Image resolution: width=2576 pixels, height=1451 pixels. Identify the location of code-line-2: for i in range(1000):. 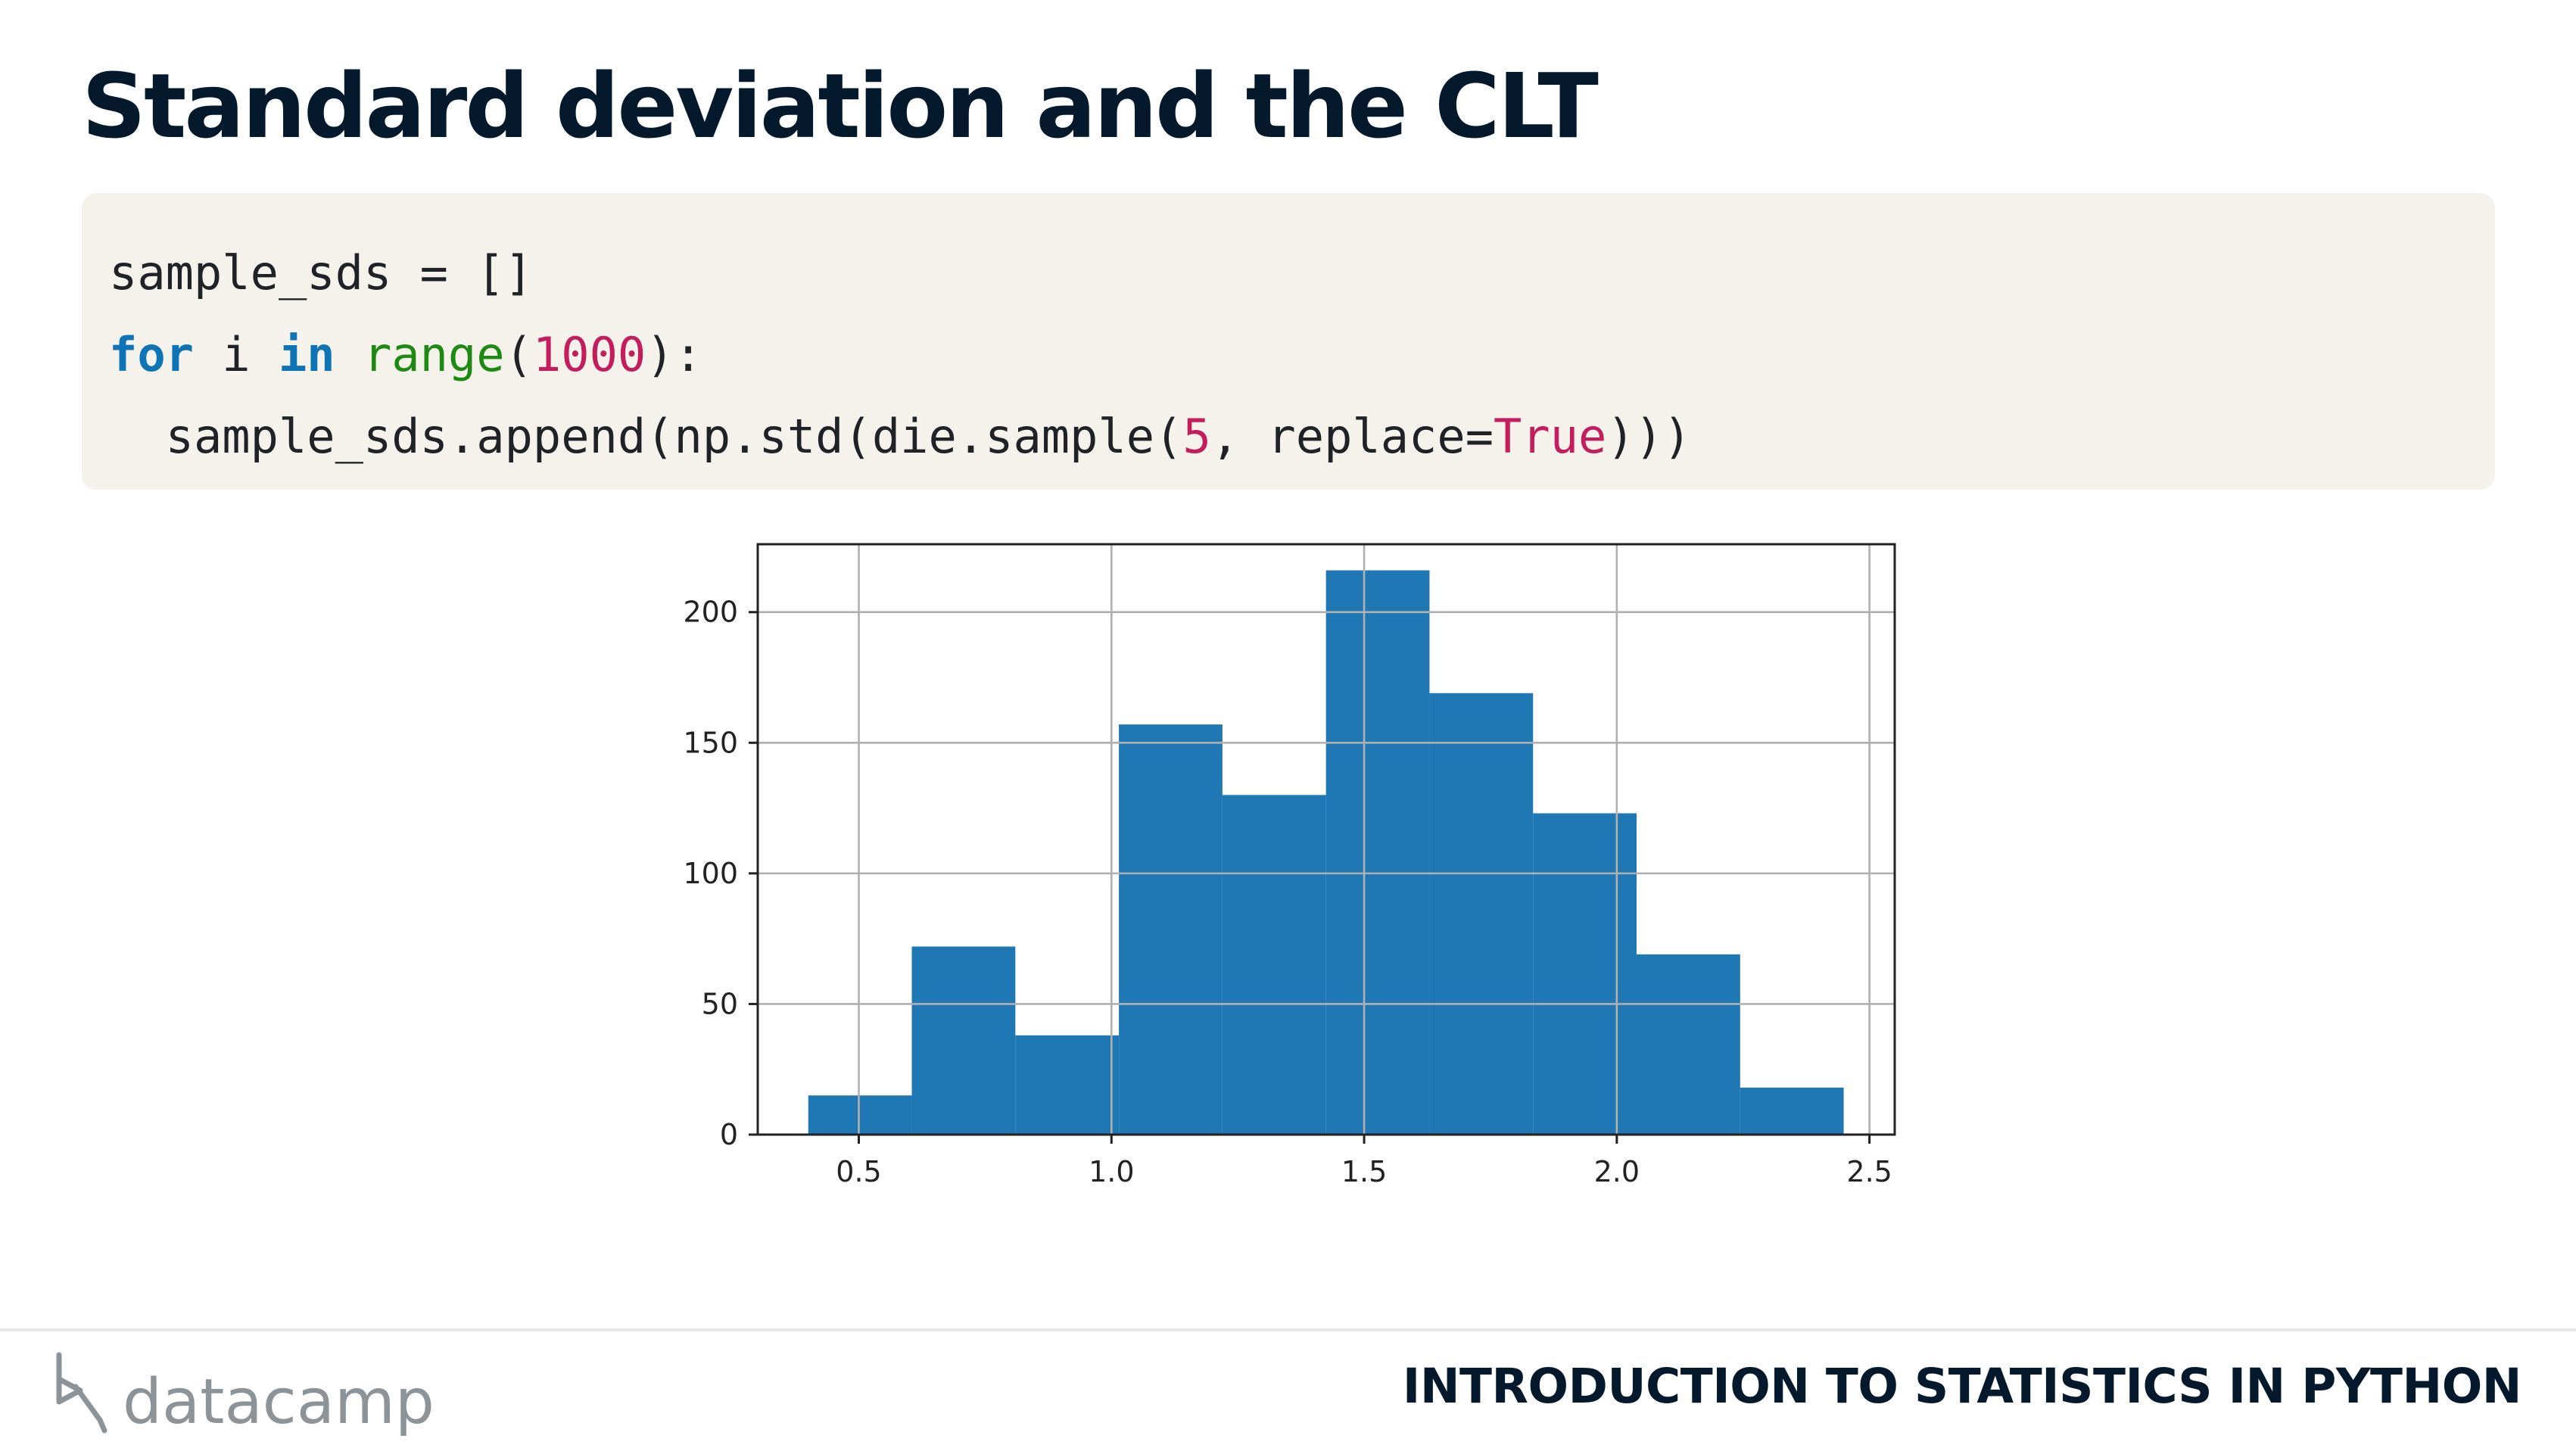
(1302, 355).